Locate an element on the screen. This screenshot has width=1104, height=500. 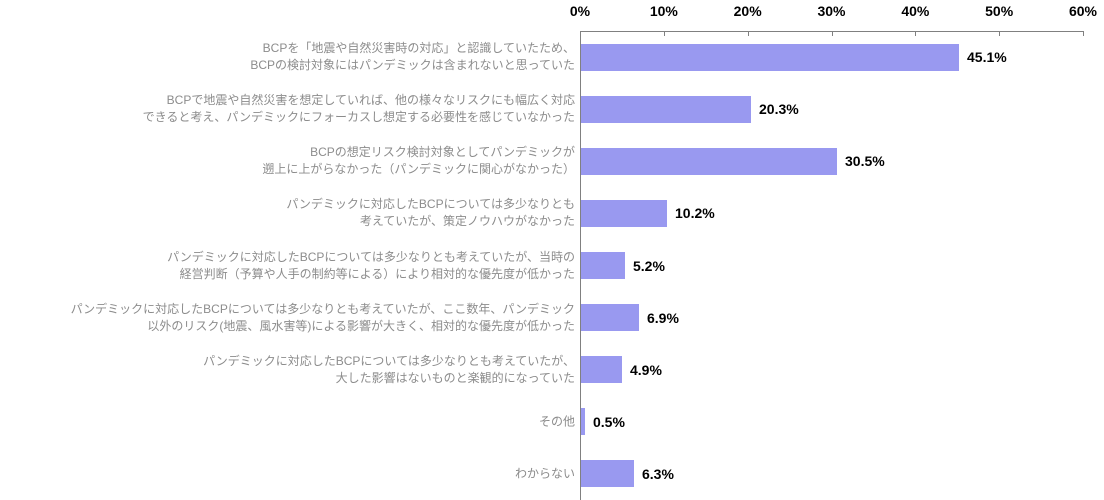
value-label: 6.3% is located at coordinates (658, 473).